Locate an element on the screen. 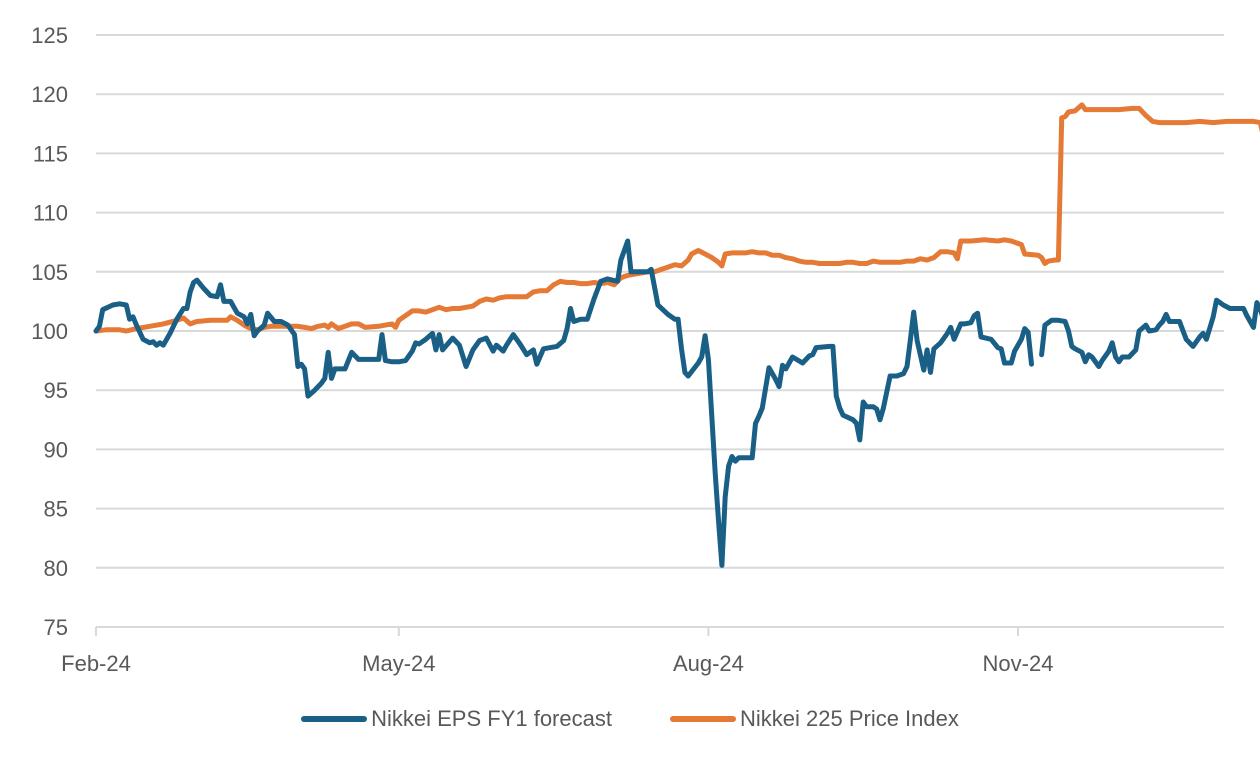 The image size is (1260, 777). legend-item-eps: Nikkei EPS FY1 forecast is located at coordinates (456, 719).